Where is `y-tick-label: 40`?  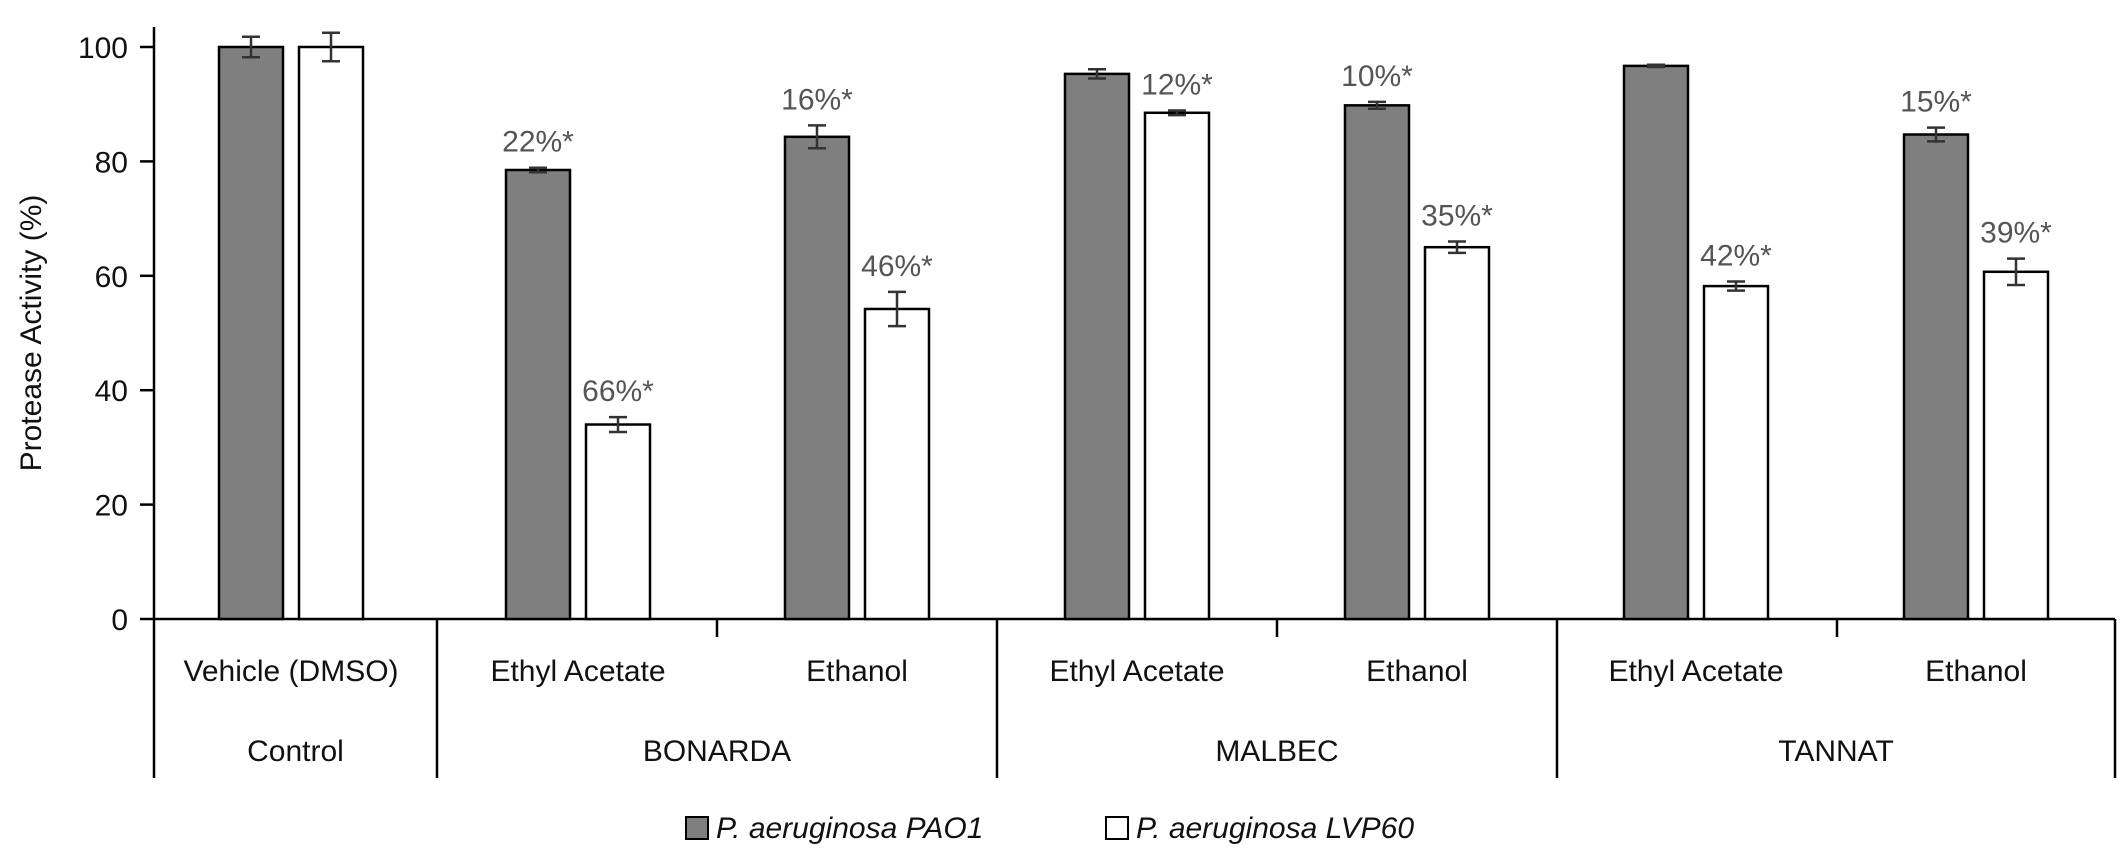 y-tick-label: 40 is located at coordinates (111, 391).